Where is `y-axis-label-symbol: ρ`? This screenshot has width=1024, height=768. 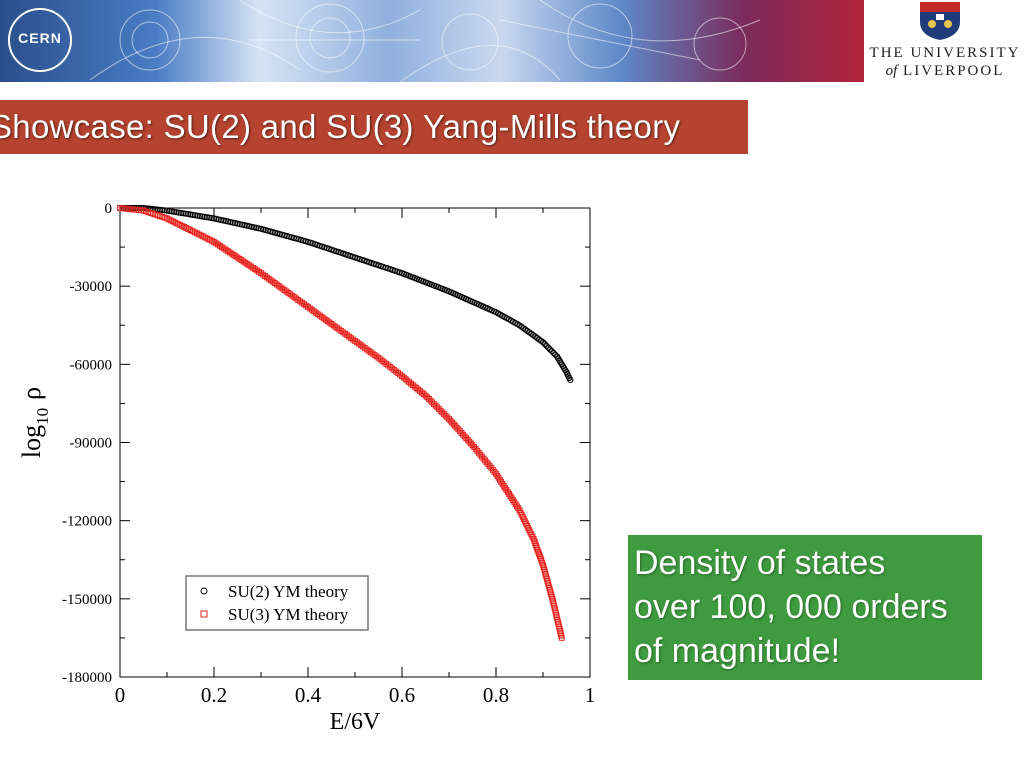 y-axis-label-symbol: ρ is located at coordinates (31, 393).